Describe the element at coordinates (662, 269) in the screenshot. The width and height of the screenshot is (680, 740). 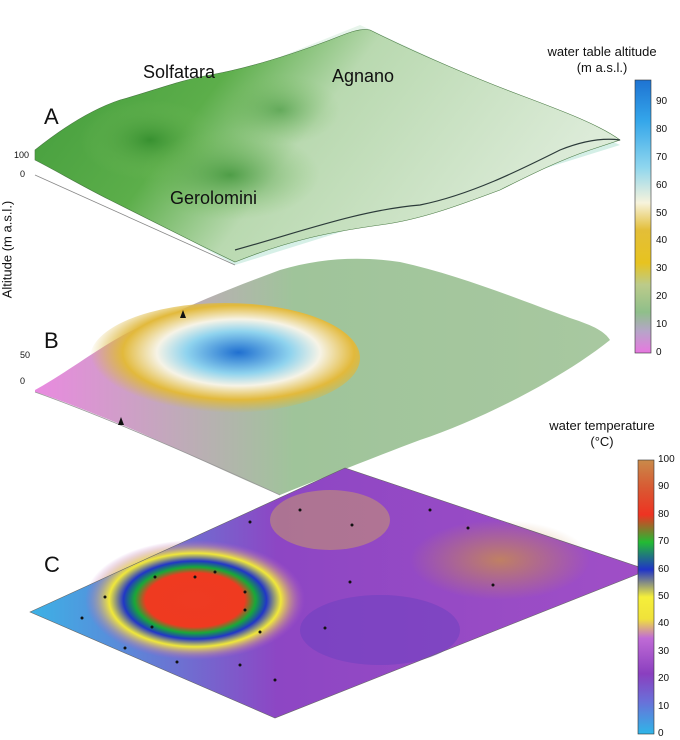
I see `altitude-colorbar-tick: 30` at that location.